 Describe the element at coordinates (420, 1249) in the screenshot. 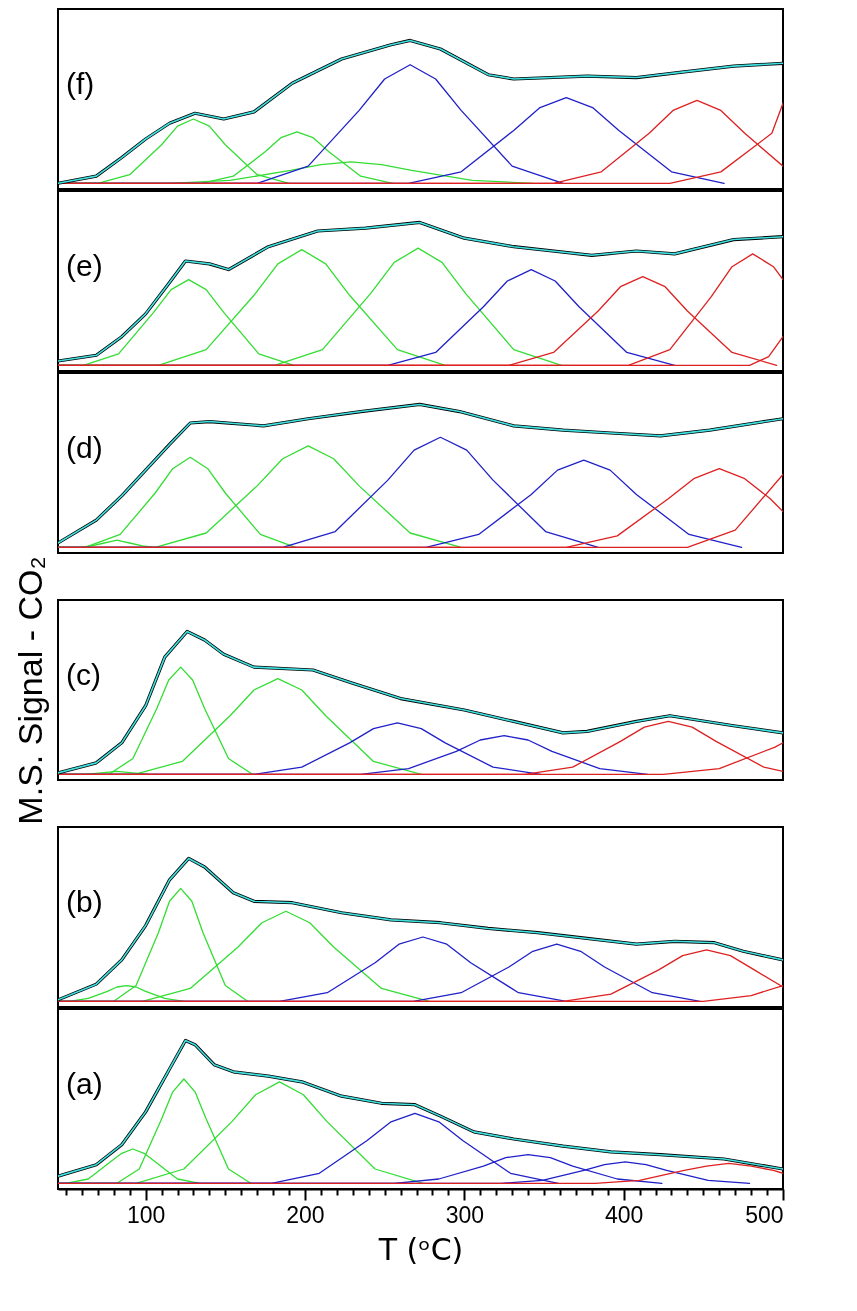

I see `x-axis-title: T (ᵒC)` at that location.